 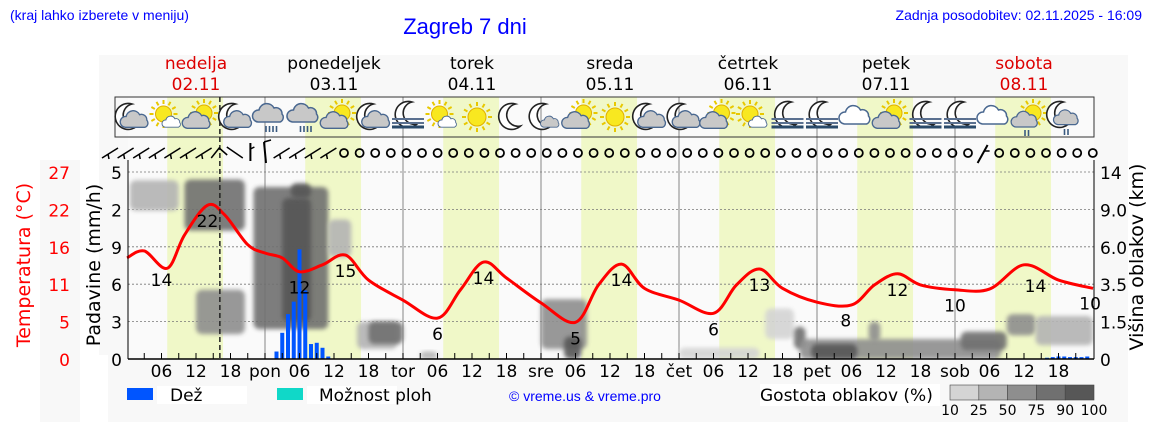 I want to click on day-abbr-label: sob, so click(x=955, y=372).